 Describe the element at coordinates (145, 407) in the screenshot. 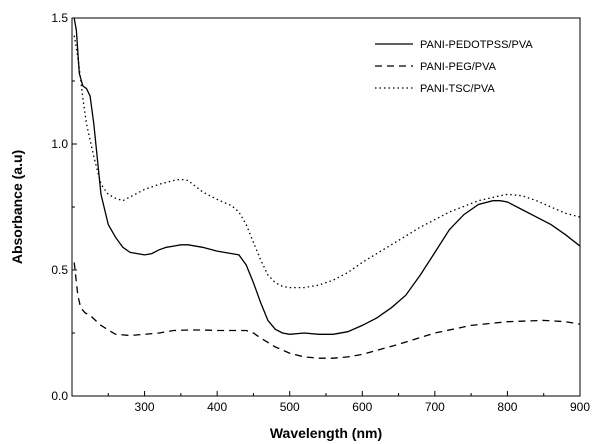

I see `x-tick-label: 300` at that location.